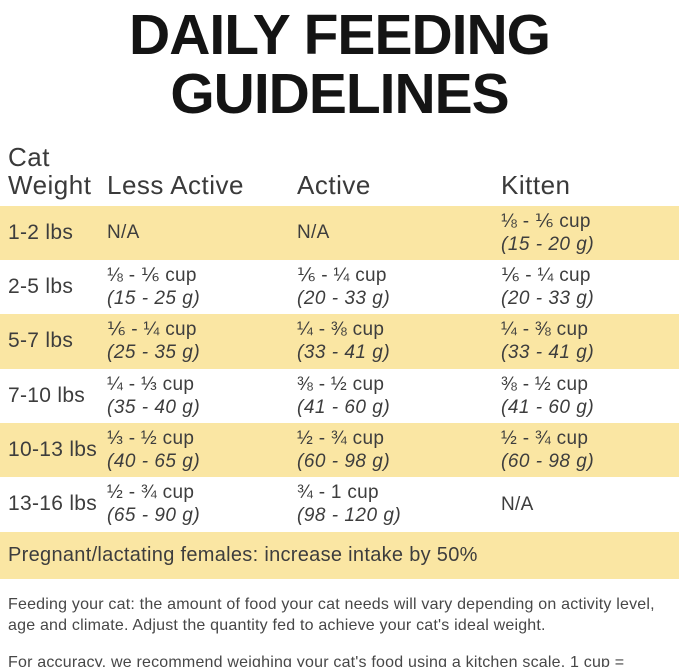 The image size is (679, 667). I want to click on kitten-cell: ⅛ - ⅙ cup (15 - 20 g), so click(590, 233).